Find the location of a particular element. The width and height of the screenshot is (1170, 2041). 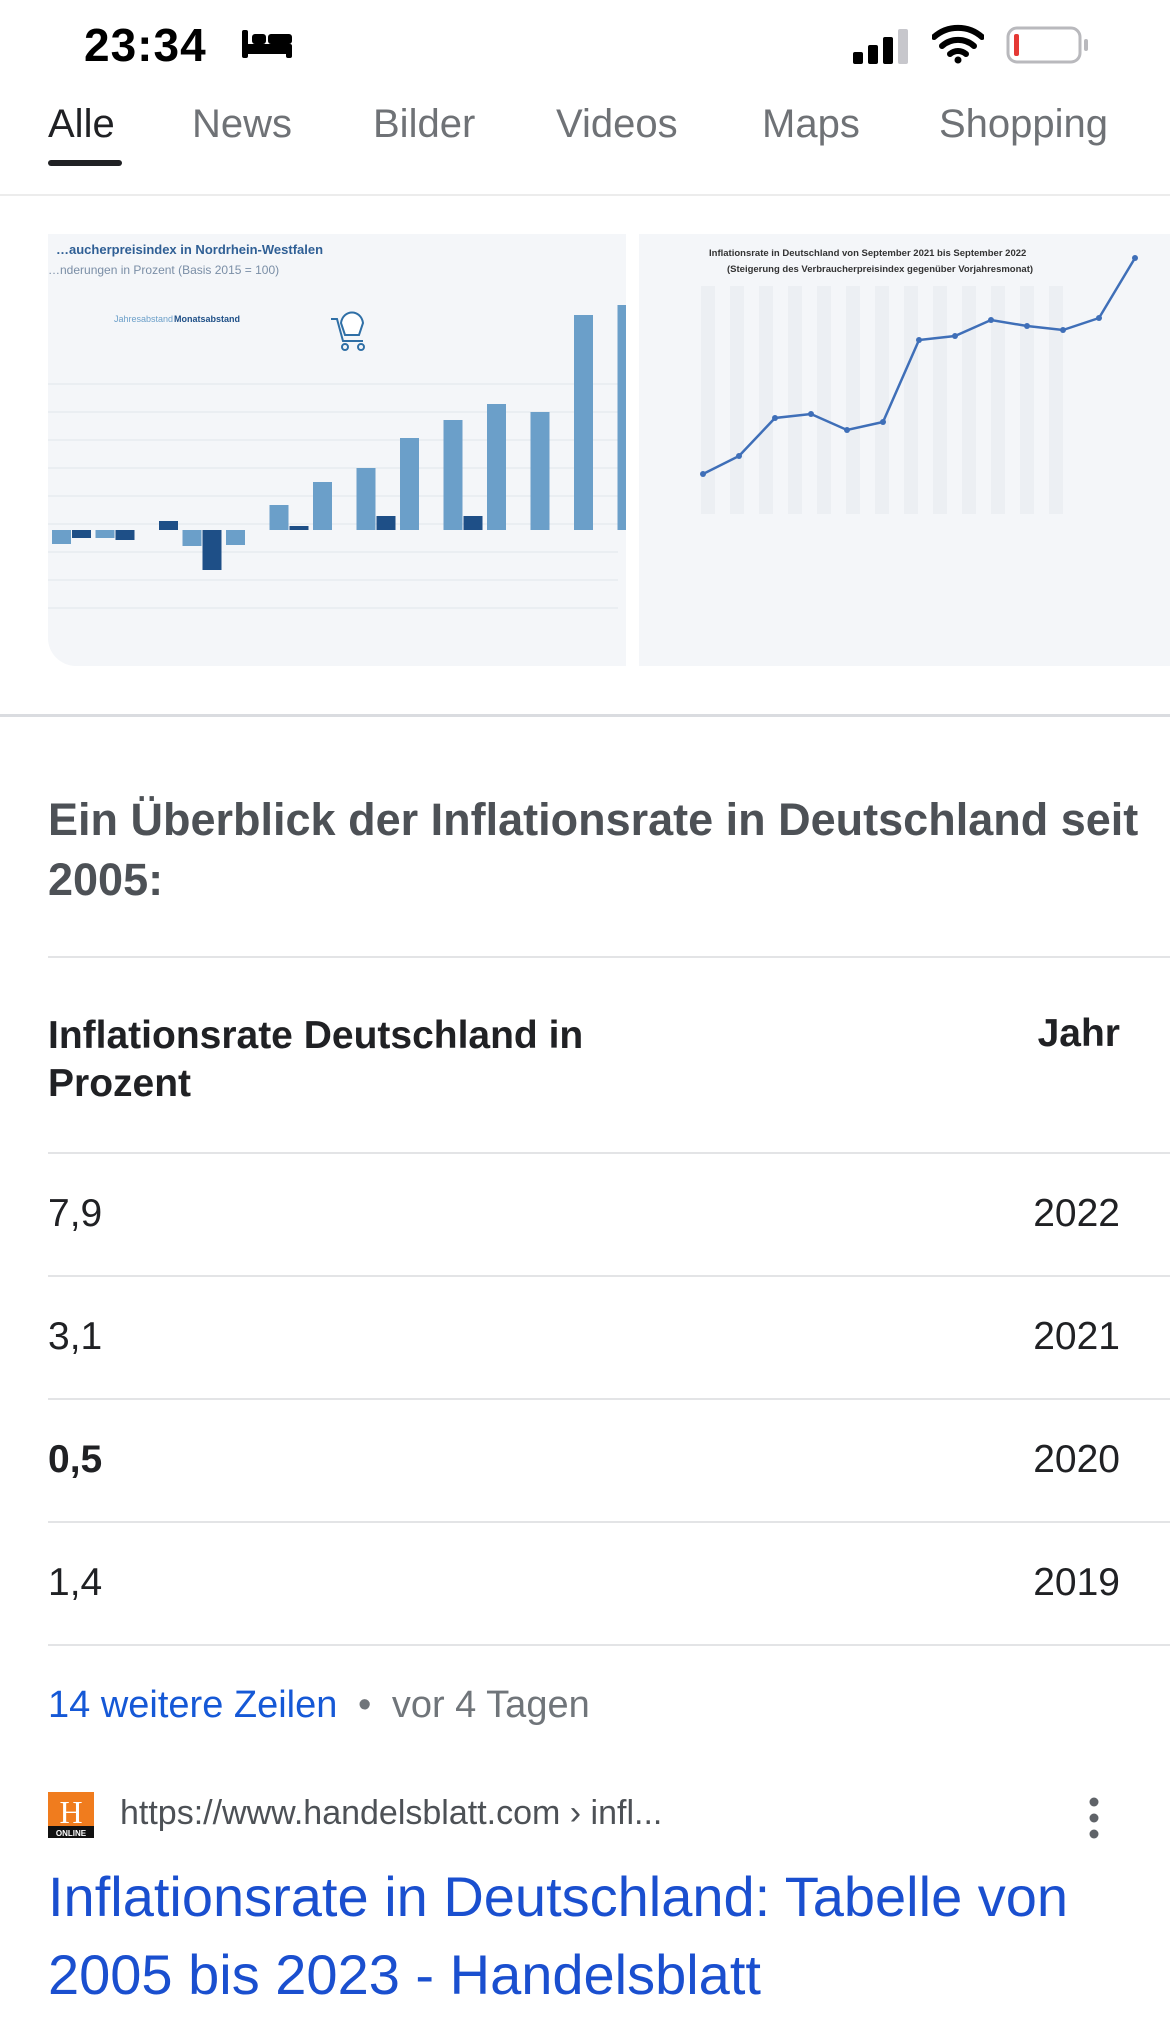

image-left-title: …aucherpreisindex in Nordrhein-Westfalen is located at coordinates (189, 249).